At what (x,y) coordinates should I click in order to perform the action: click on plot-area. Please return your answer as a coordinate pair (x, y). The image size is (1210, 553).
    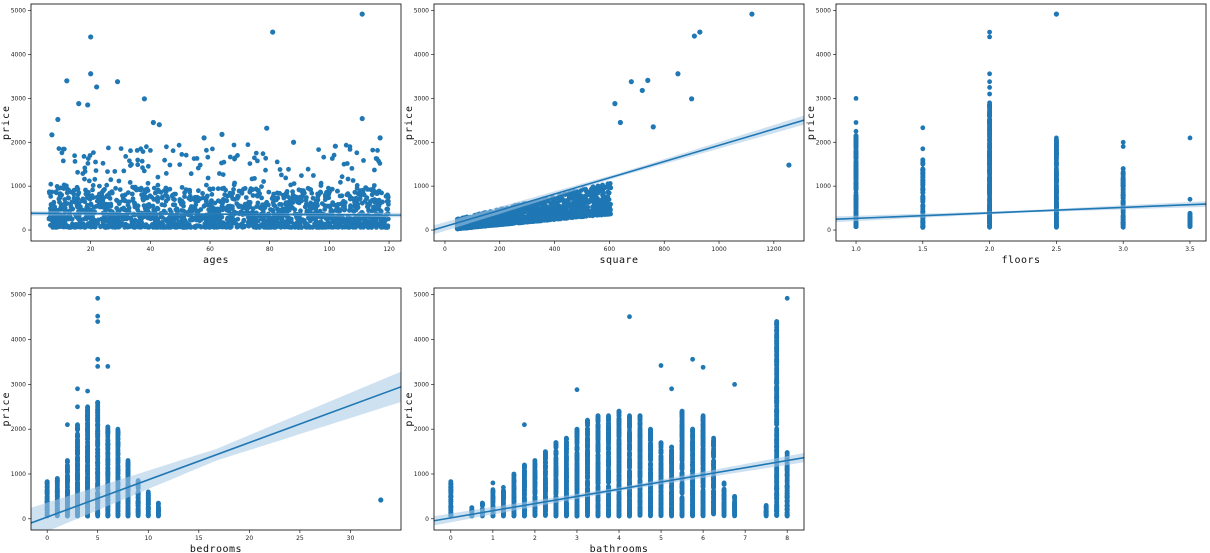
    Looking at the image, I should click on (216, 120).